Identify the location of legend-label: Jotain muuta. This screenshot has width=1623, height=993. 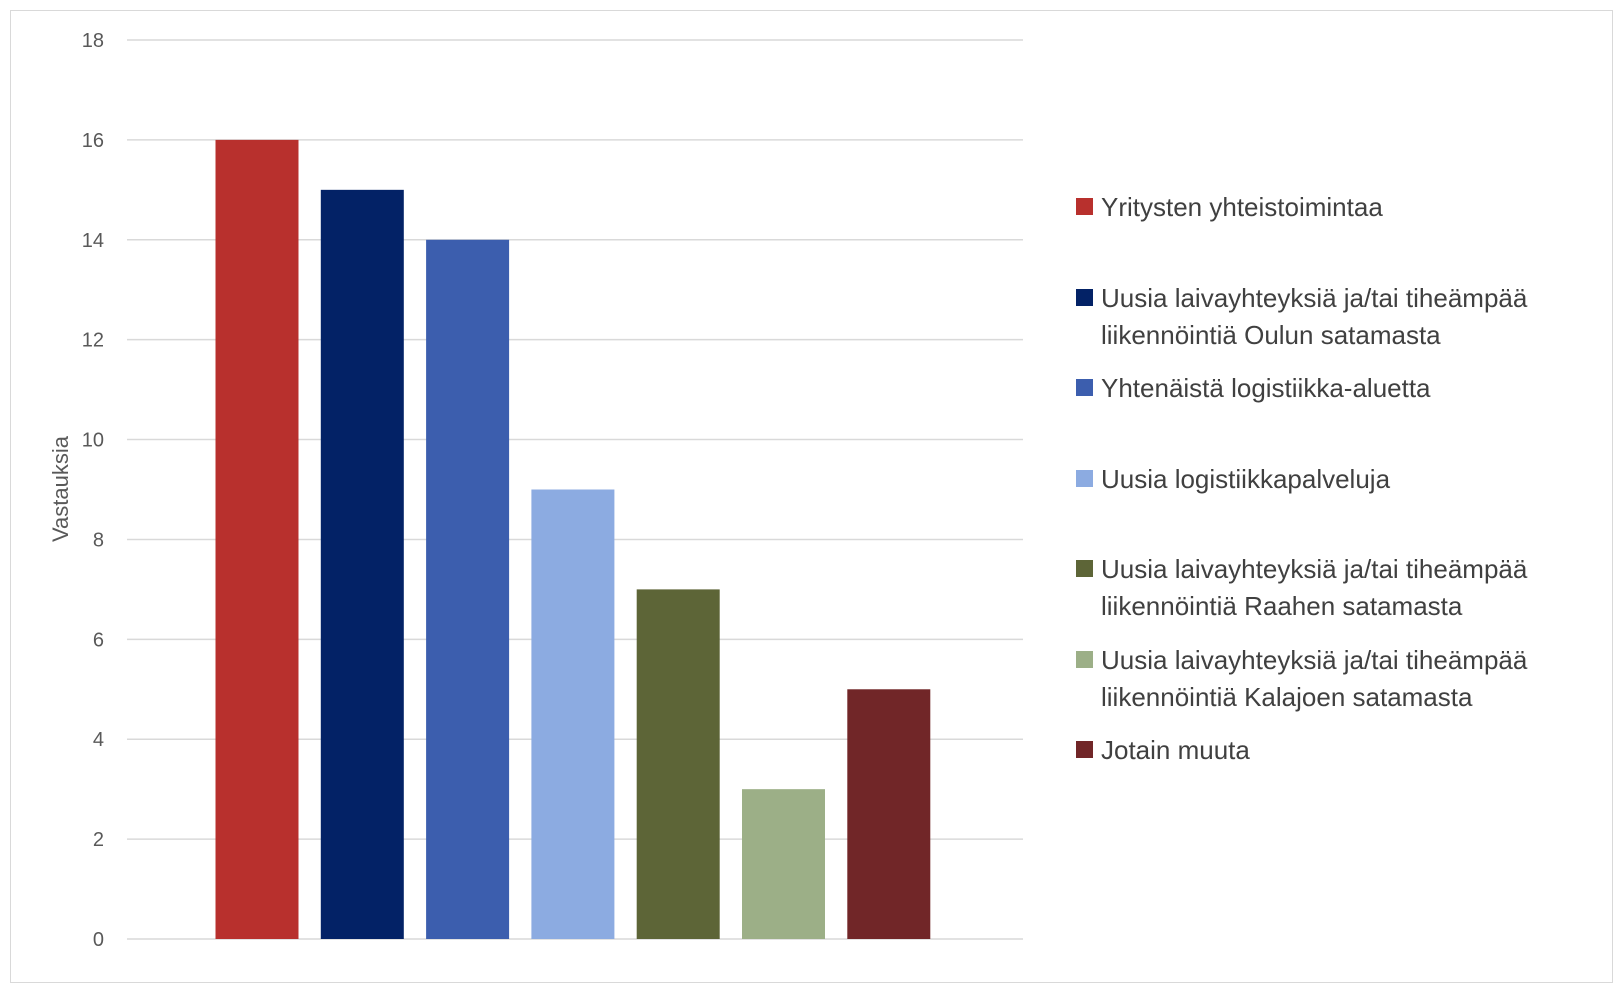
(1175, 750).